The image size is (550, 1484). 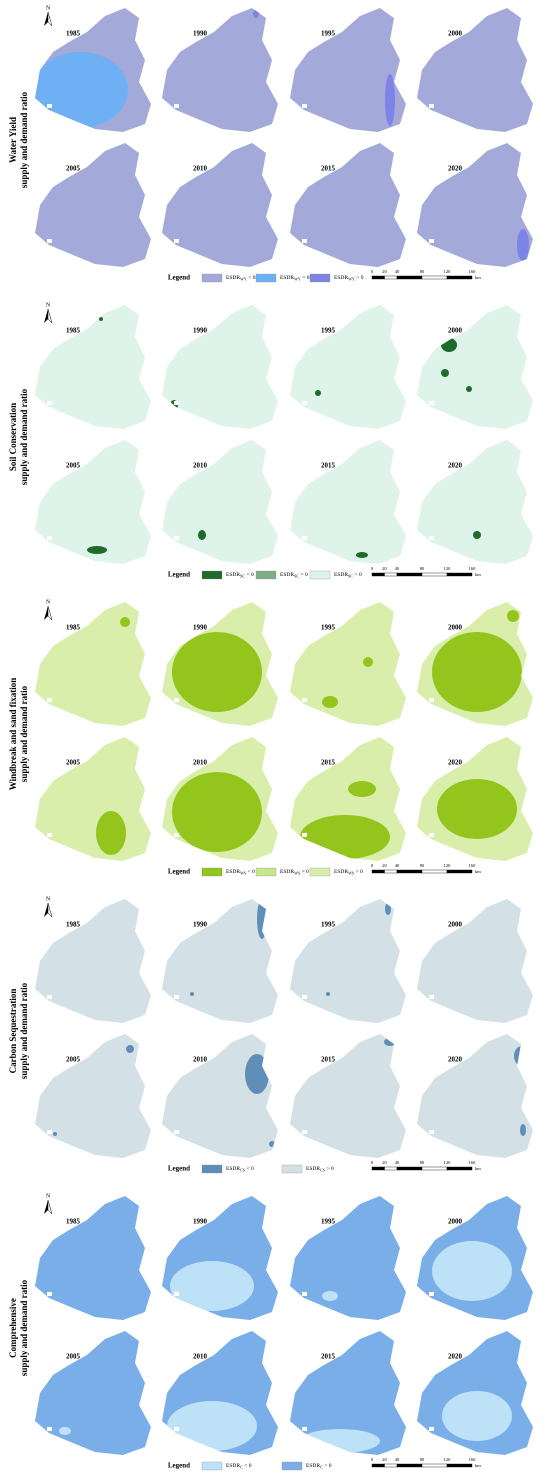 I want to click on legend-title: Legend, so click(x=179, y=278).